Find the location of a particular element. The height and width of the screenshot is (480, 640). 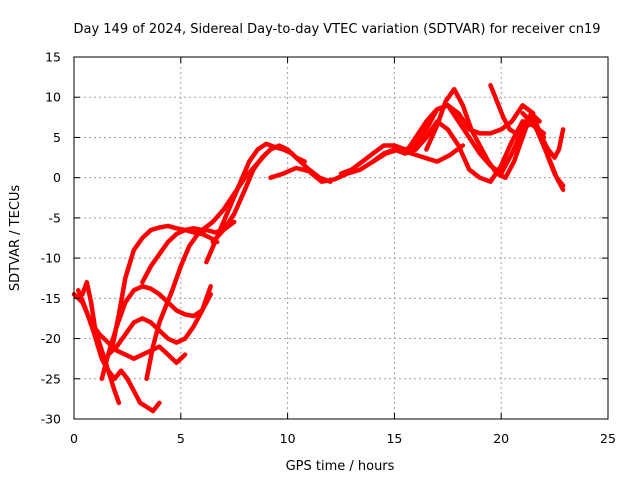

series-line-prn-q is located at coordinates (543, 135).